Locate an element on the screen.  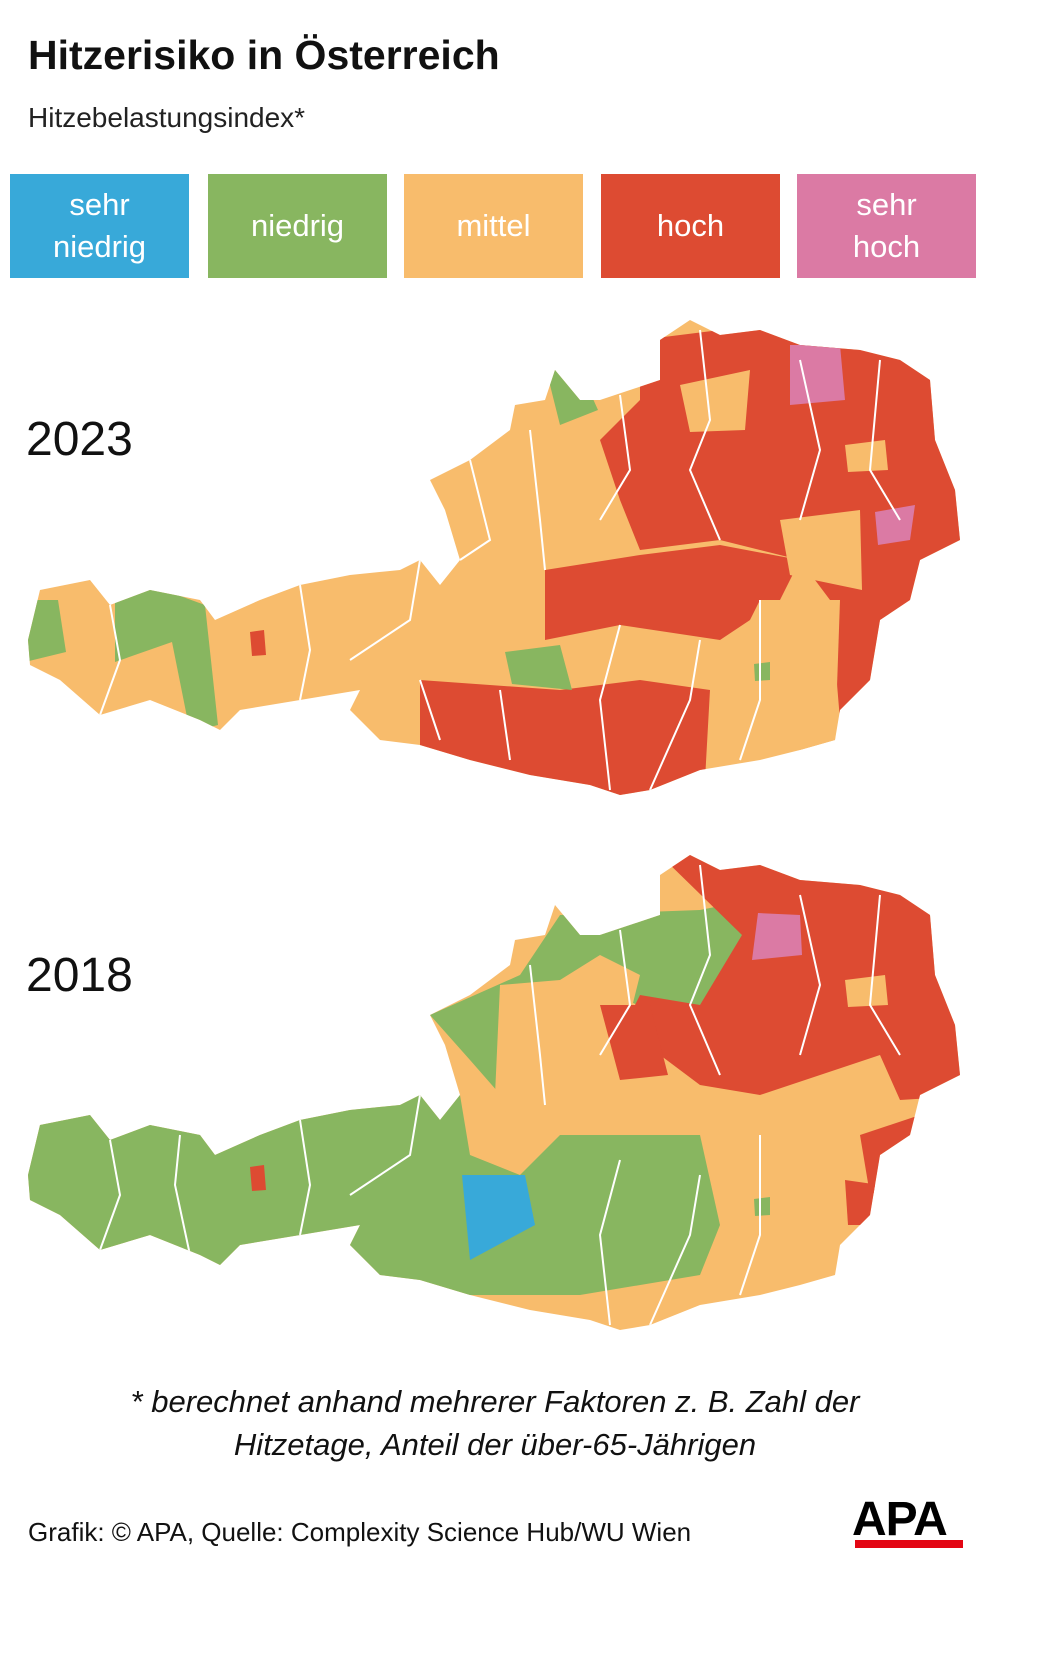
legend-item: sehr niedrig is located at coordinates (99, 226).